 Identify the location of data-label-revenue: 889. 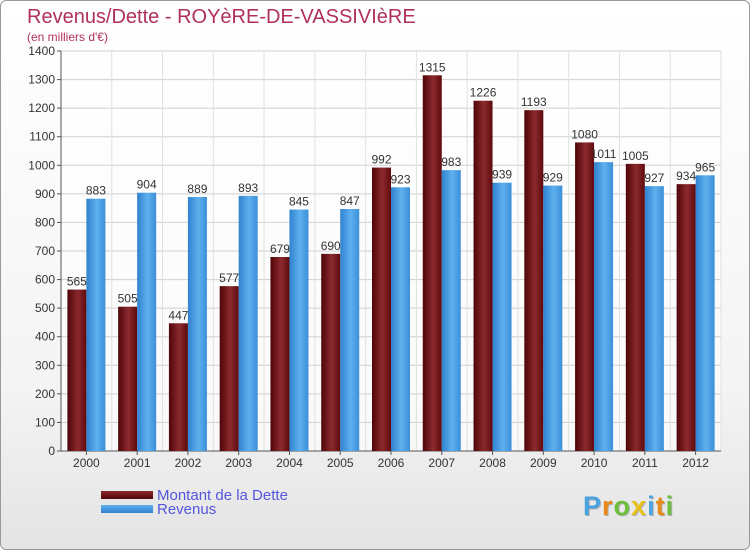
(197, 189).